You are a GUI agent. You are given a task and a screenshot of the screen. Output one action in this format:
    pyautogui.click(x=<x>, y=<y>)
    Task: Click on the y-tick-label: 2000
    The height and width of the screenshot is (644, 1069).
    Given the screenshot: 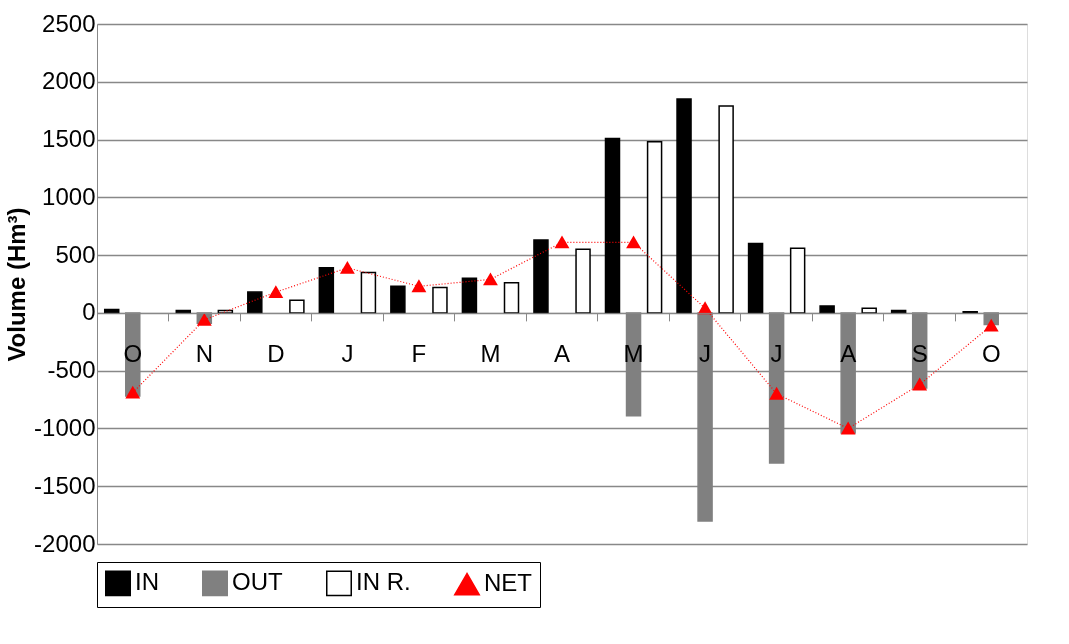 What is the action you would take?
    pyautogui.click(x=69, y=81)
    